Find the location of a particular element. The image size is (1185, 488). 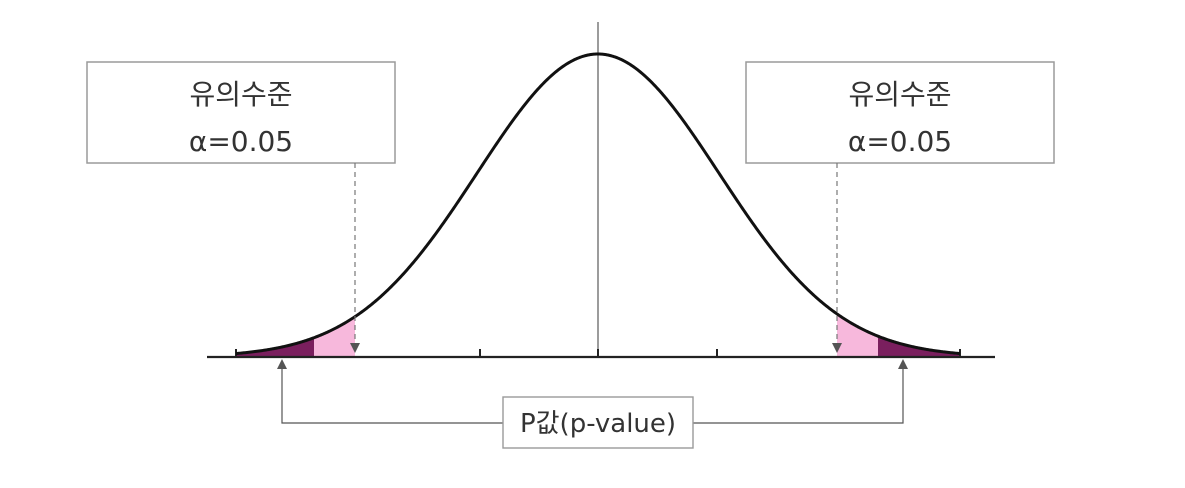

left-alpha-region is located at coordinates (295, 336).